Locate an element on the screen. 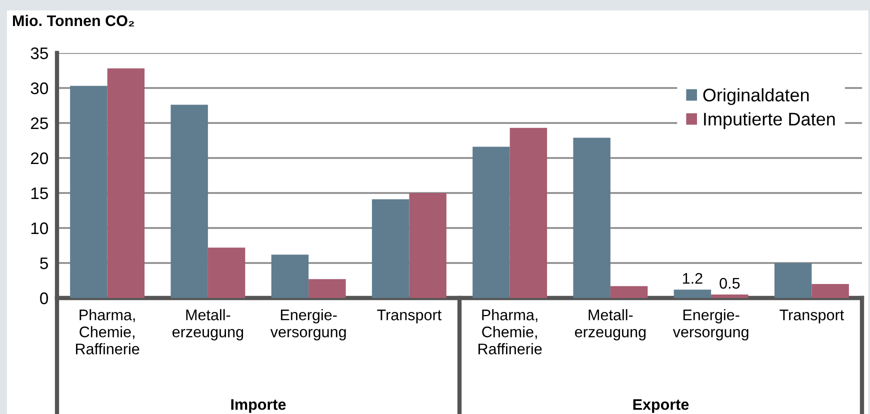  text: Importe is located at coordinates (258, 406).